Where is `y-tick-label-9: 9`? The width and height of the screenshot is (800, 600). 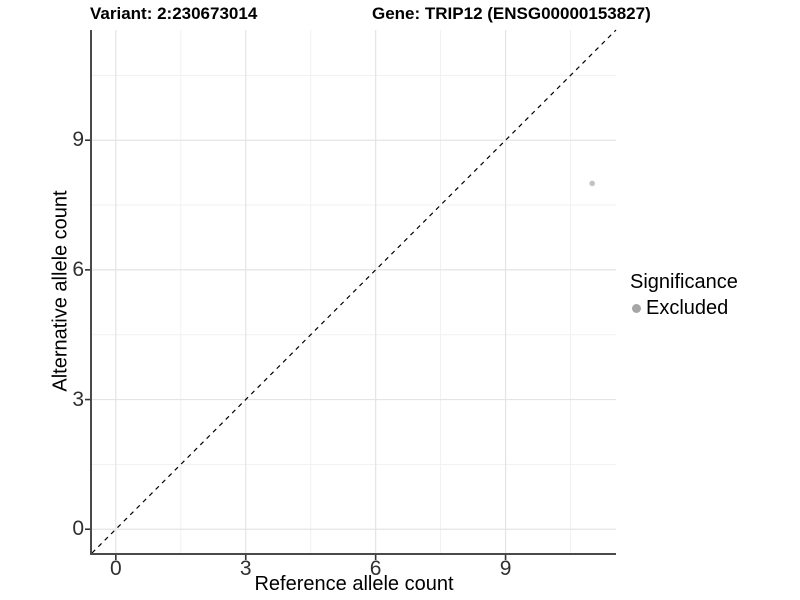 y-tick-label-9: 9 is located at coordinates (78, 140).